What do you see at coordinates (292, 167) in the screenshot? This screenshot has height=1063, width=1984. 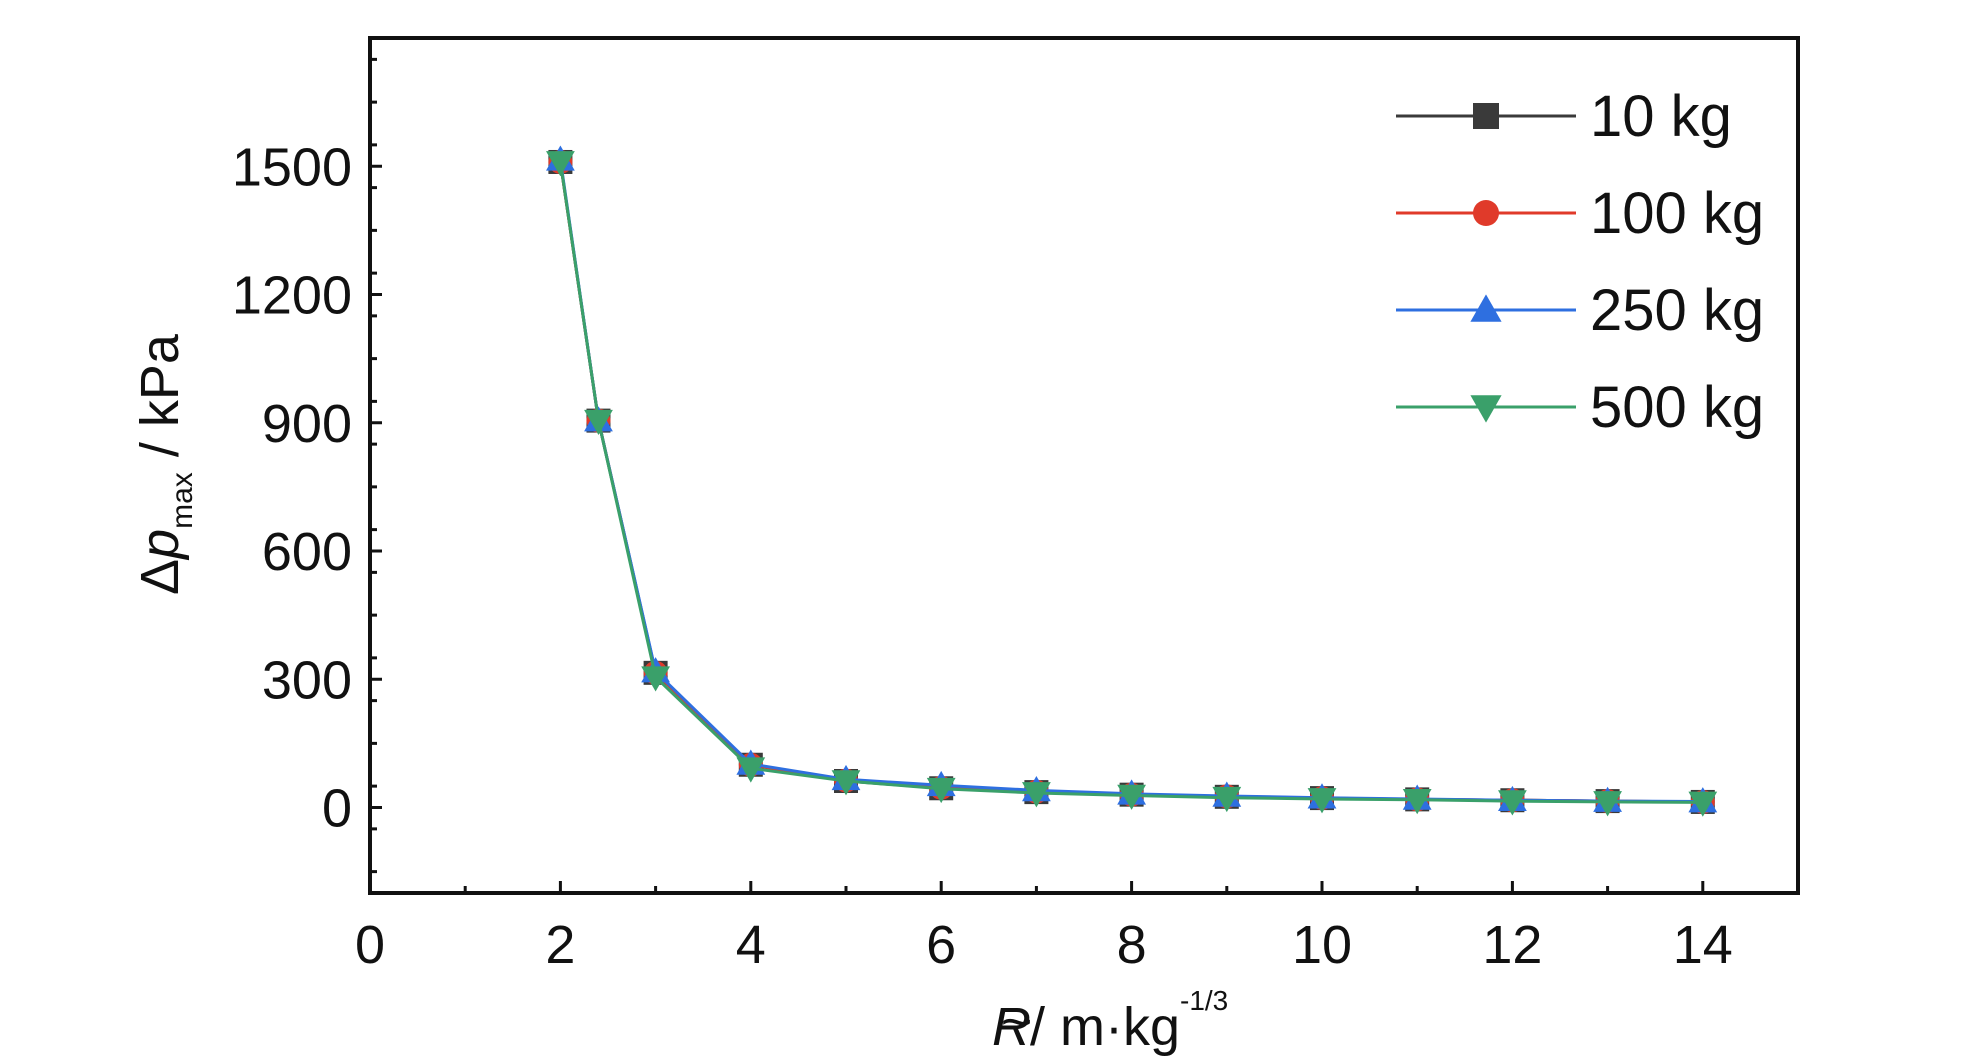 I see `y-tick-label: 1500` at bounding box center [292, 167].